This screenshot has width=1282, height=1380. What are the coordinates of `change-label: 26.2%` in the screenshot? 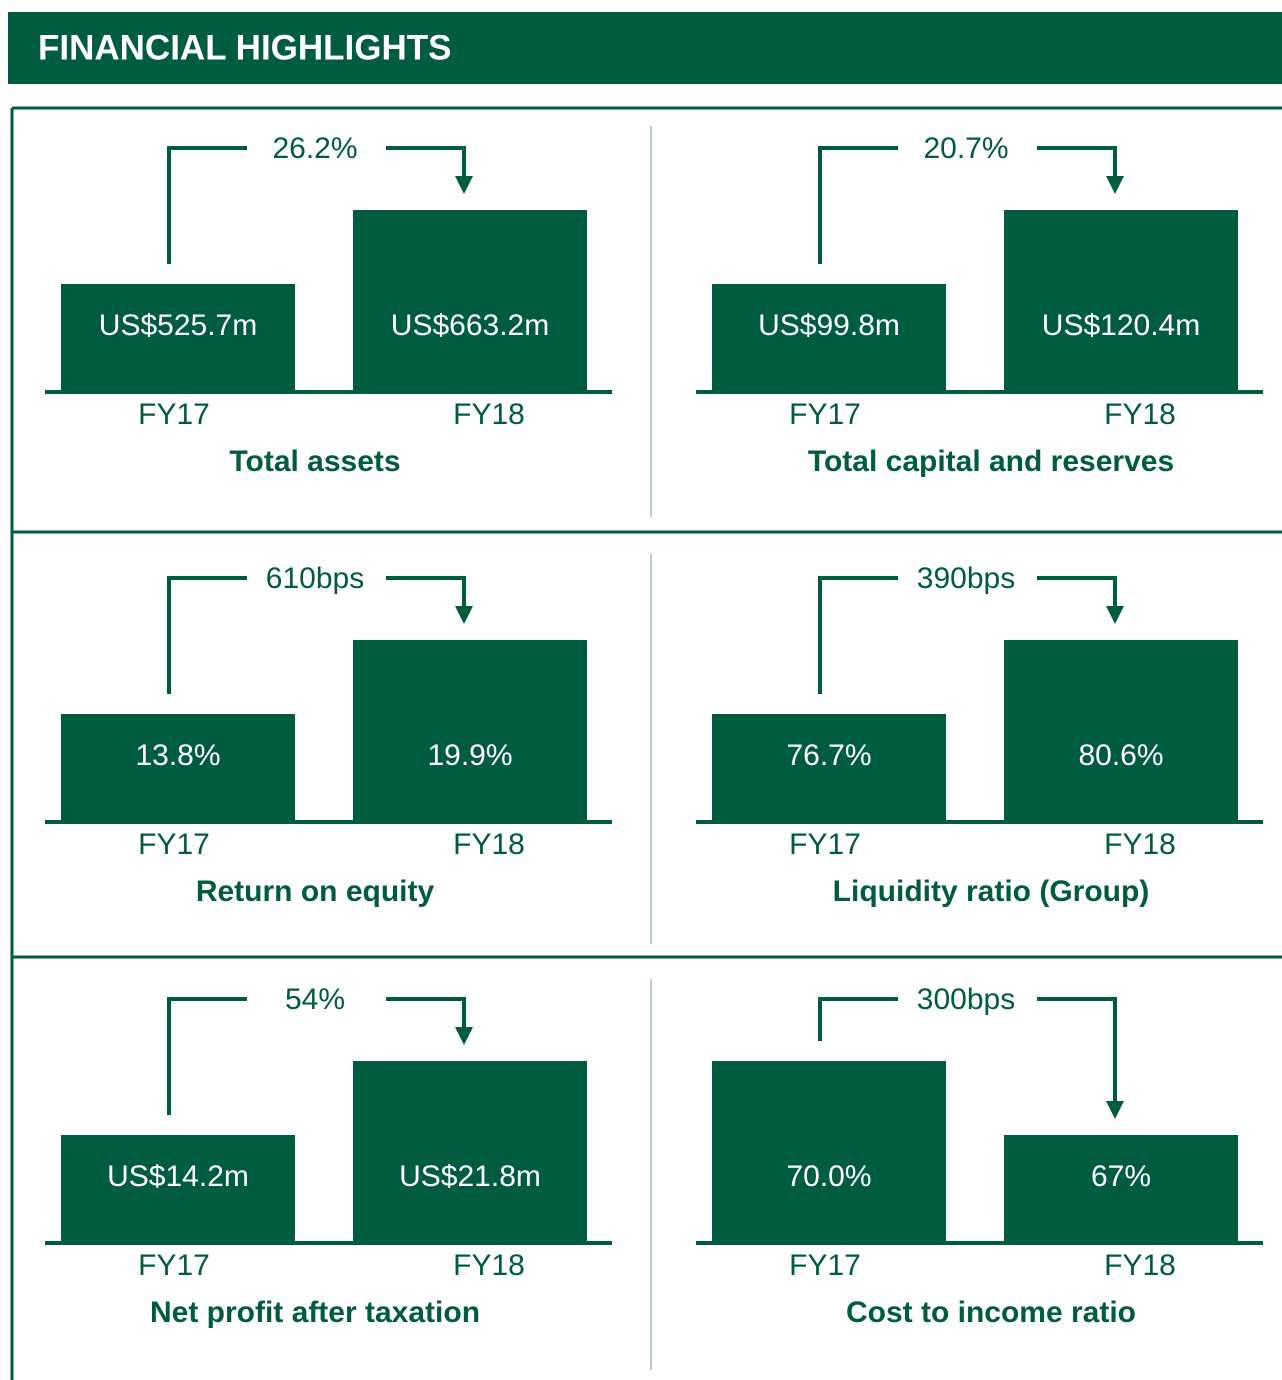 It's located at (314, 148).